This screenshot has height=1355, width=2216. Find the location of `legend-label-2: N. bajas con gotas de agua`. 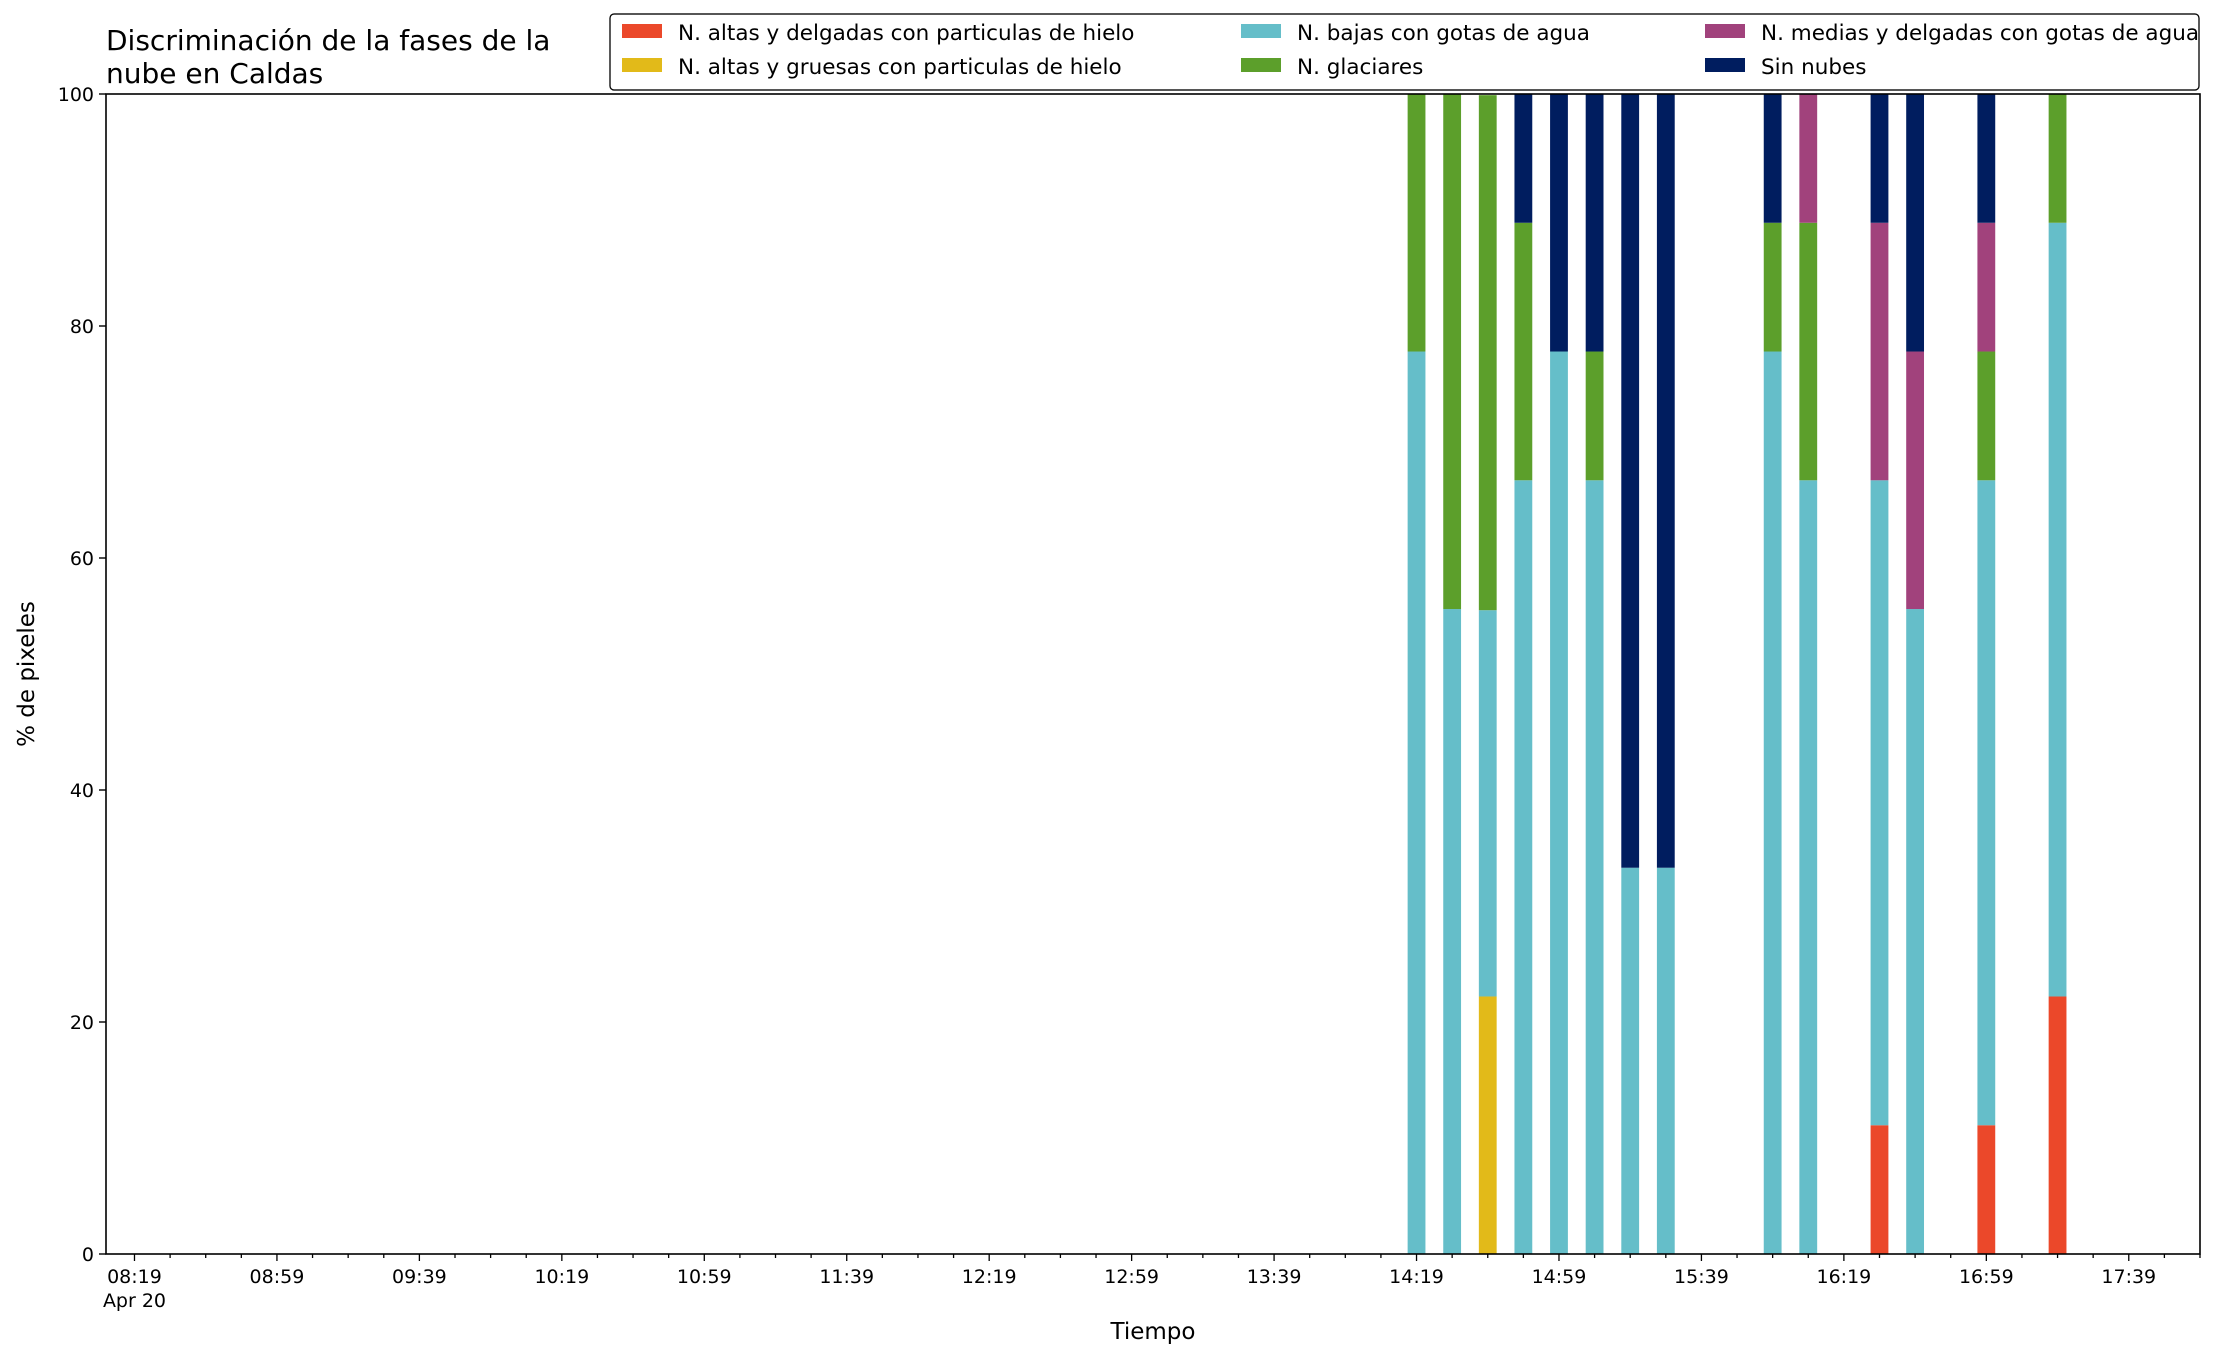

legend-label-2: N. bajas con gotas de agua is located at coordinates (1443, 33).